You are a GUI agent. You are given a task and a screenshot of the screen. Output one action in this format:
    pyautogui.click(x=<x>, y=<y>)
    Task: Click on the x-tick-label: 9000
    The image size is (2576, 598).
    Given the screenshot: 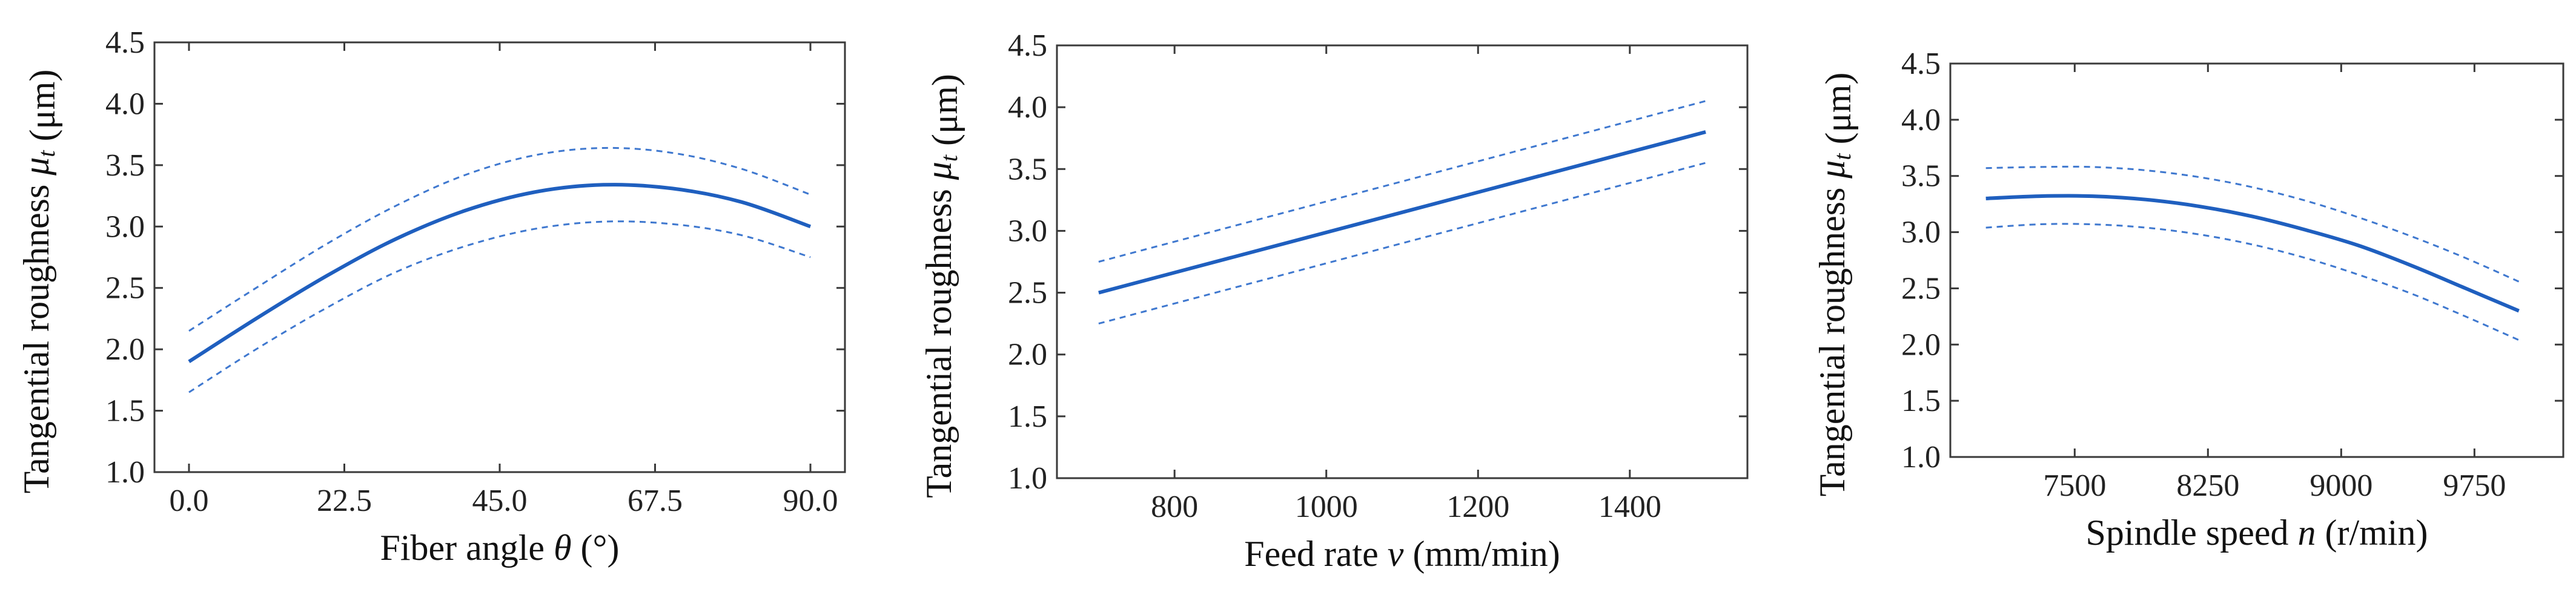 What is the action you would take?
    pyautogui.click(x=2340, y=485)
    